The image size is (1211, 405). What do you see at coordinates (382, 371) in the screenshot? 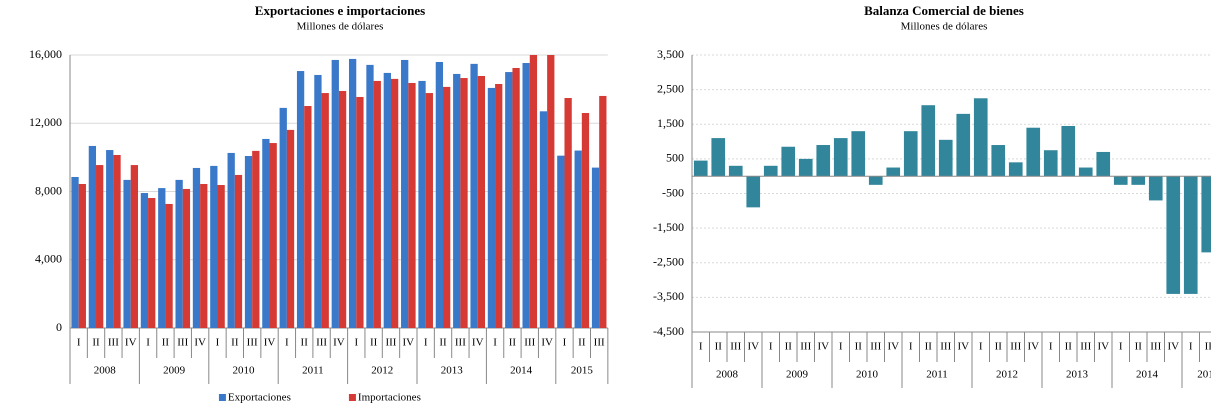
I see `x-group-label: 2012` at bounding box center [382, 371].